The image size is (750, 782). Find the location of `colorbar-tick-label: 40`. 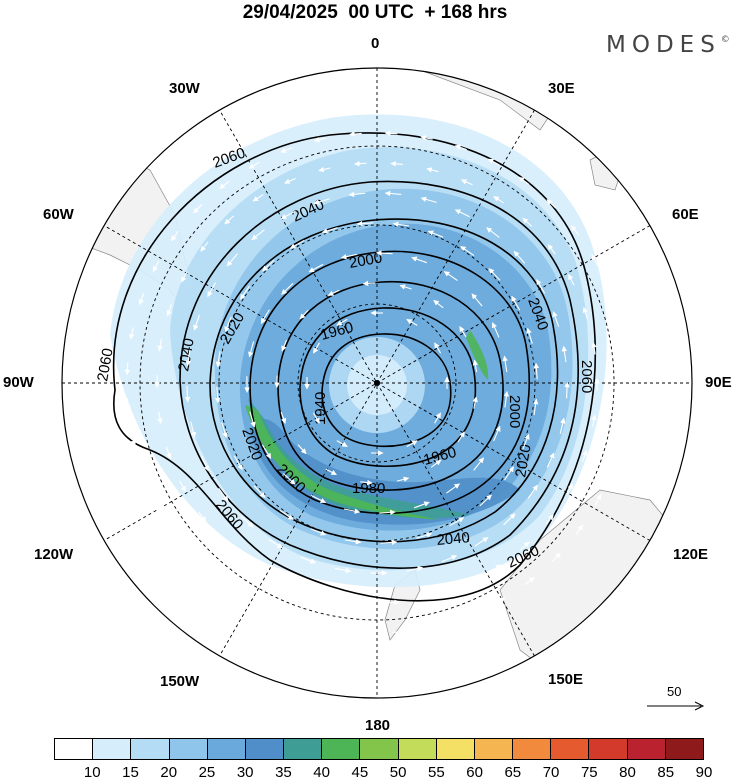

colorbar-tick-label: 40 is located at coordinates (321, 772).